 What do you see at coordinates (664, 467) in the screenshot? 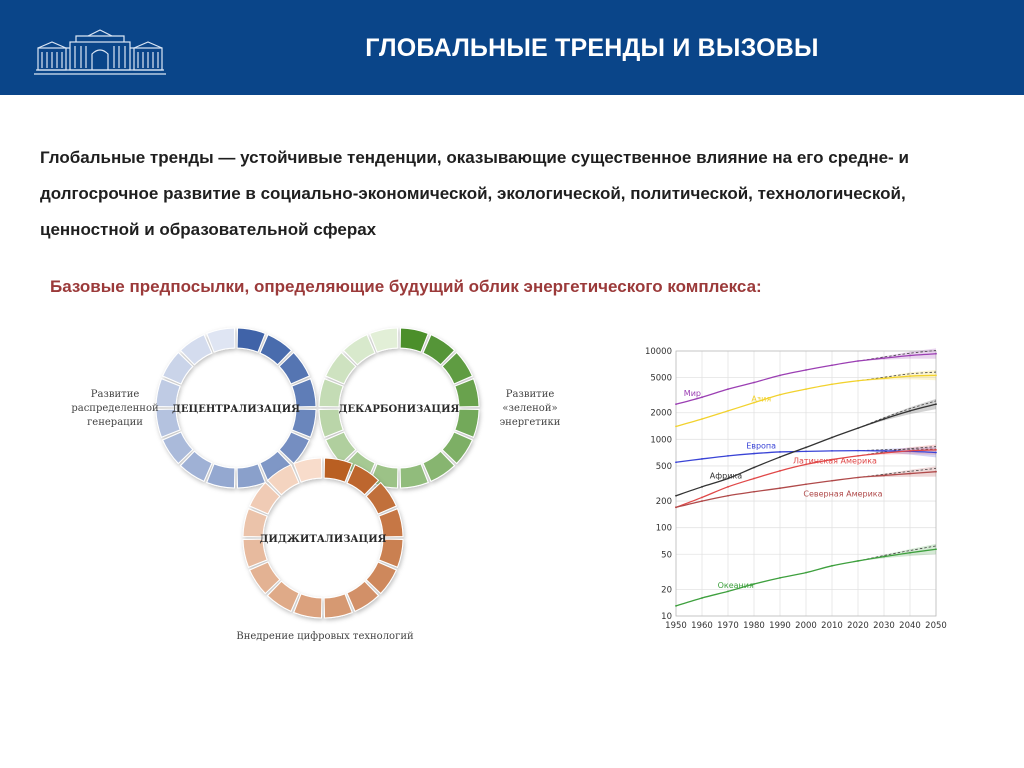
I see `y-tick-label: 500` at bounding box center [664, 467].